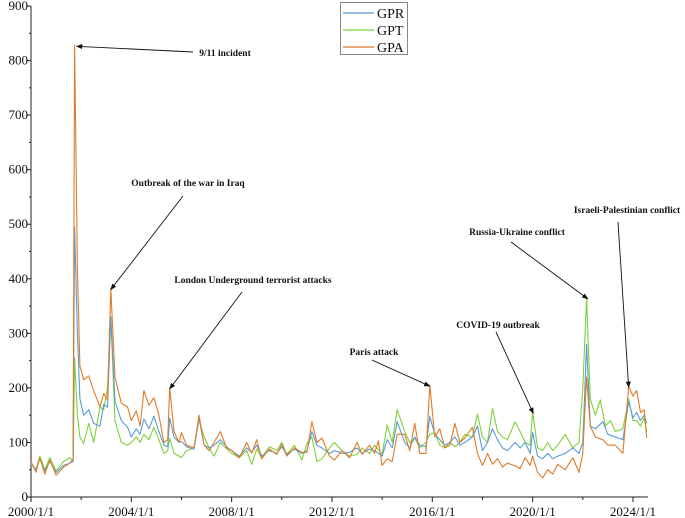 The height and width of the screenshot is (518, 685). Describe the element at coordinates (188, 184) in the screenshot. I see `annotation-label: Outbreak of the war in Iraq` at that location.